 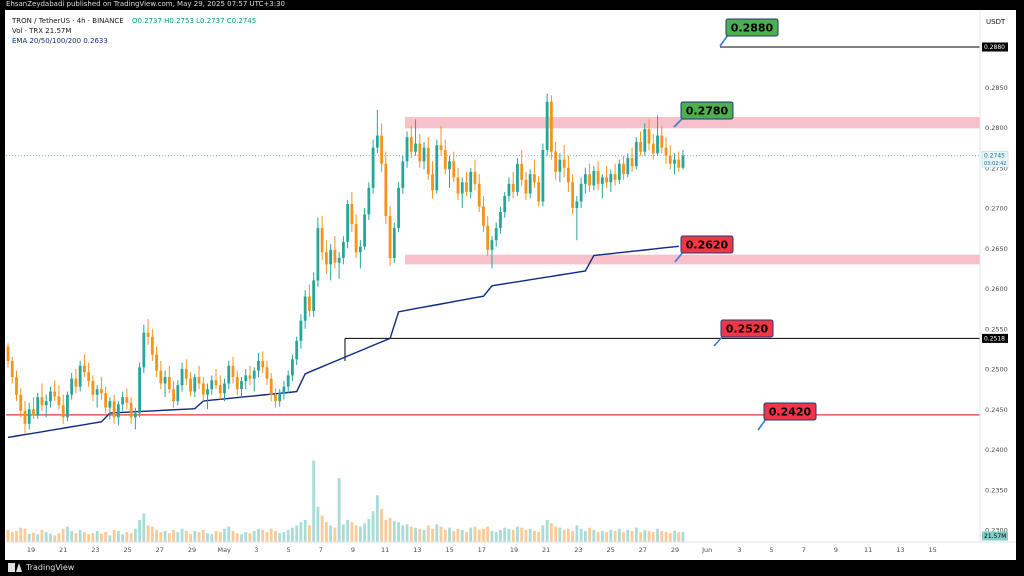 I want to click on price-badge: 0.2880, so click(x=995, y=47).